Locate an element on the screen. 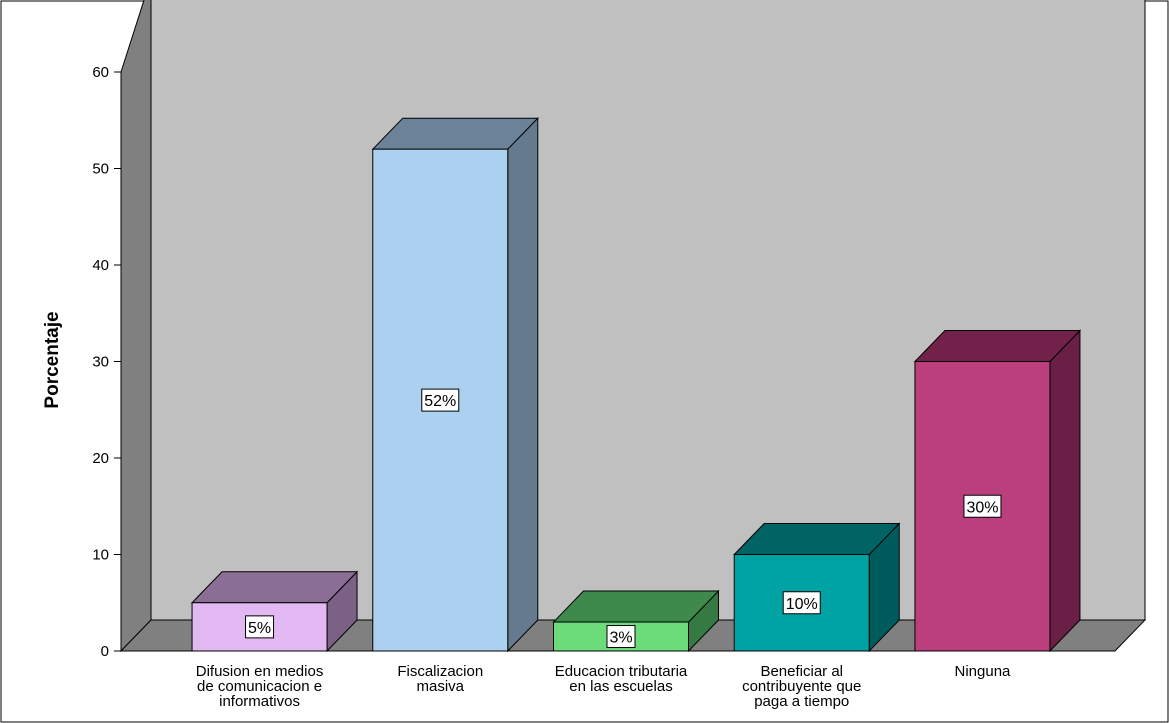  bar-1: 5% is located at coordinates (274, 611).